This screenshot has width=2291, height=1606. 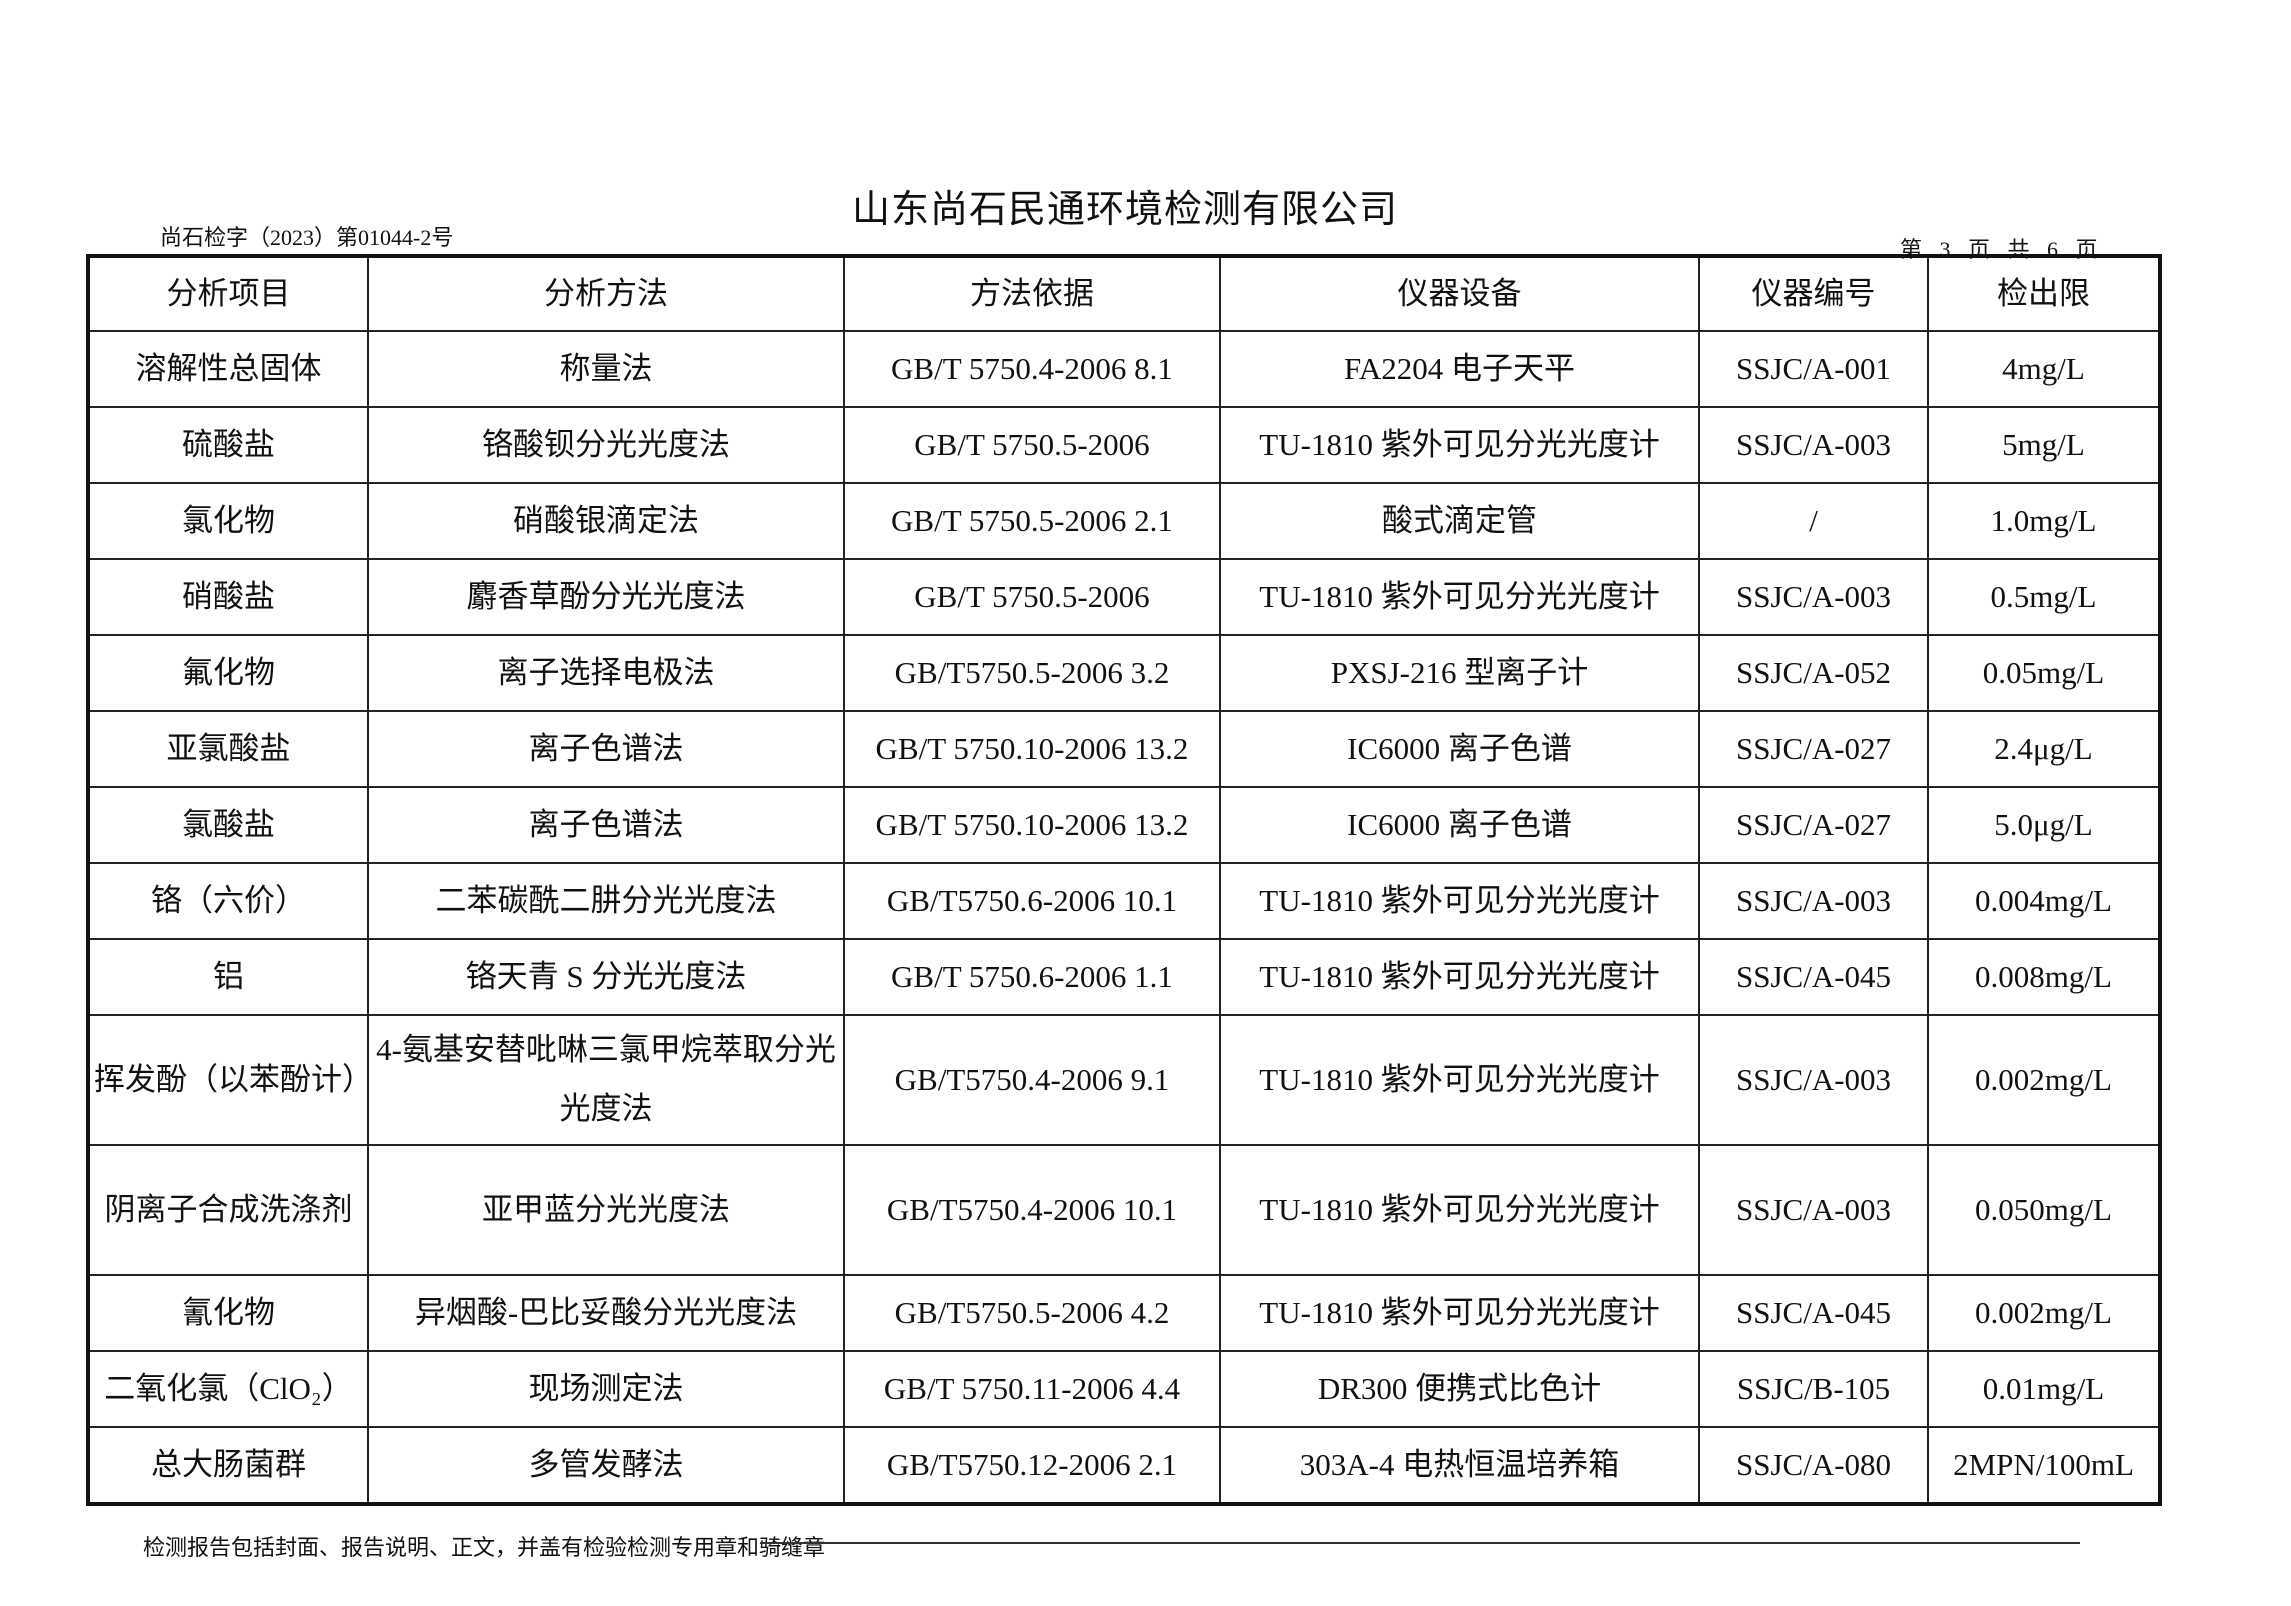 What do you see at coordinates (1032, 825) in the screenshot?
I see `method-basis-cell: GB/T 5750.10-2006 13.2` at bounding box center [1032, 825].